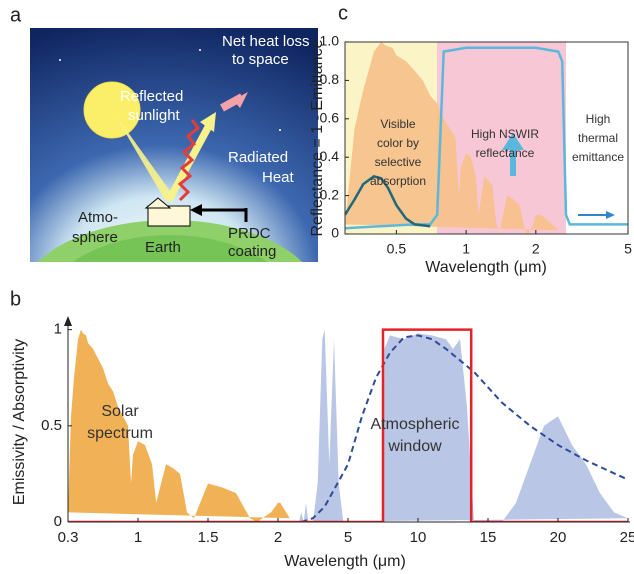 This screenshot has width=634, height=574. What do you see at coordinates (397, 124) in the screenshot?
I see `annotation: Visible` at bounding box center [397, 124].